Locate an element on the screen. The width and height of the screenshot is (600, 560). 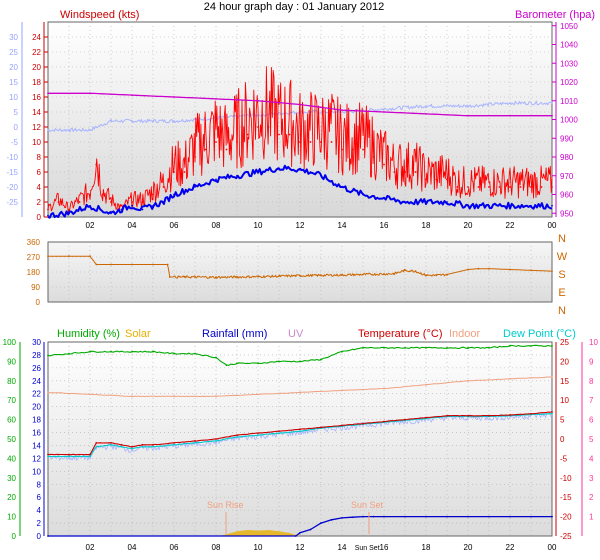
uv-tick-label: 9 is located at coordinates (591, 361).